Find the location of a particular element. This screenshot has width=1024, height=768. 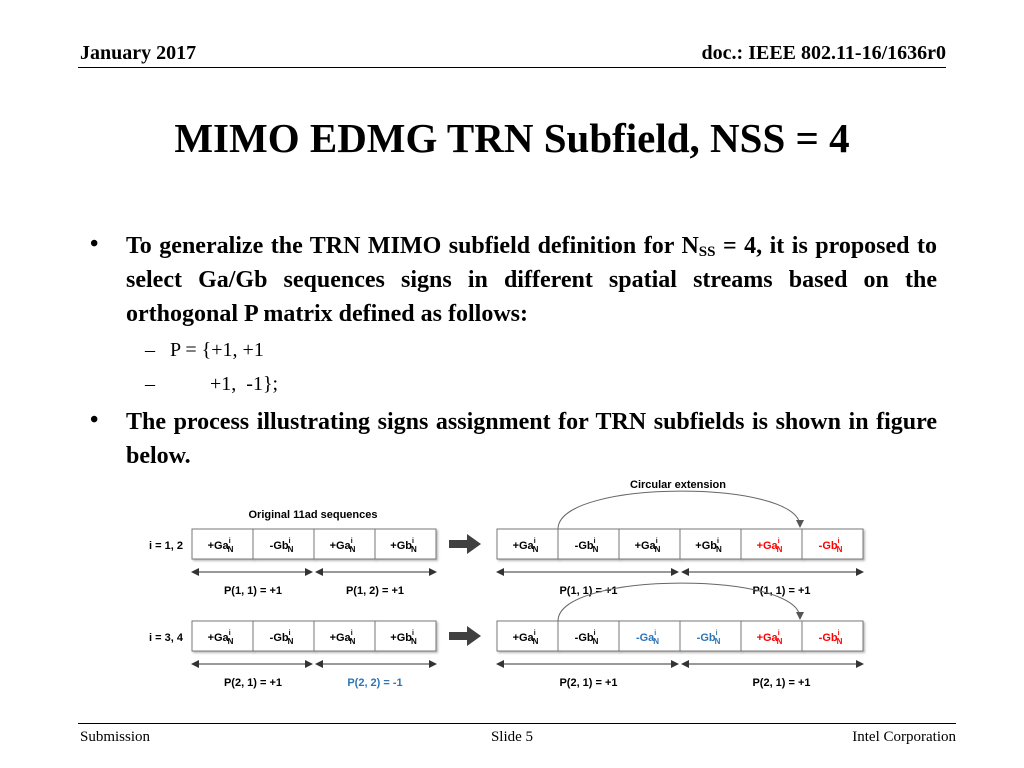

p-matrix-label: P(1, 2) = +1 is located at coordinates (375, 591).